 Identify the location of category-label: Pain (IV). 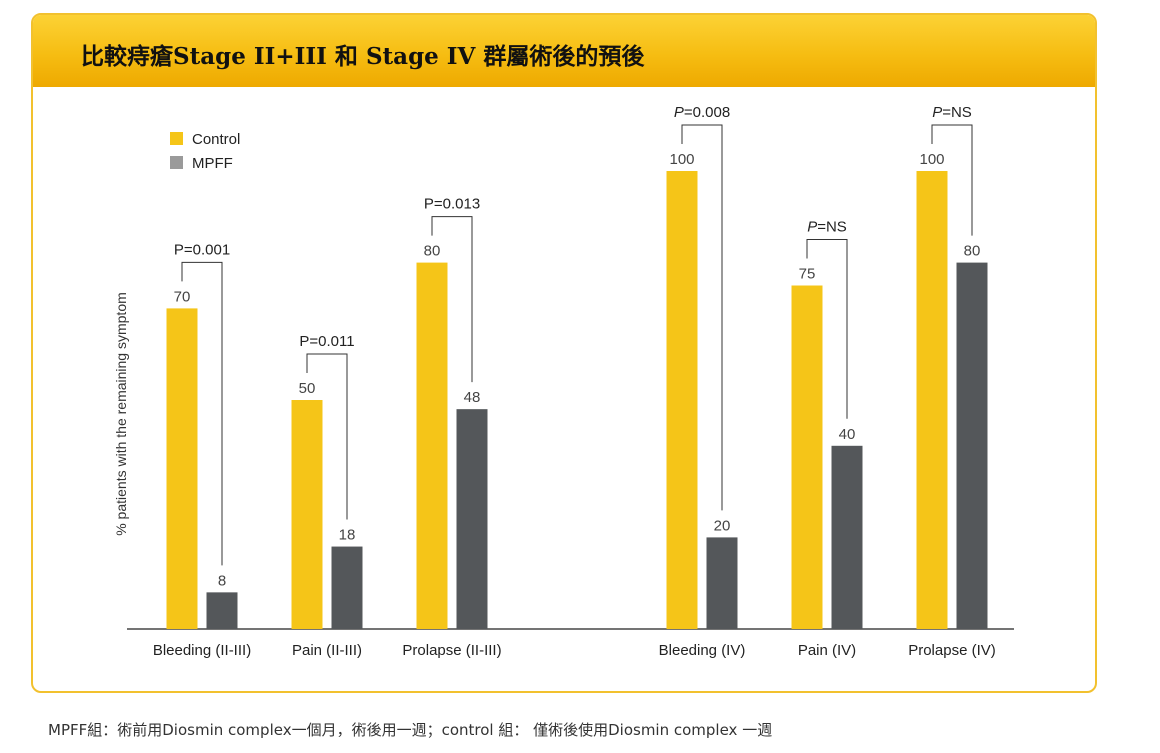
(827, 650).